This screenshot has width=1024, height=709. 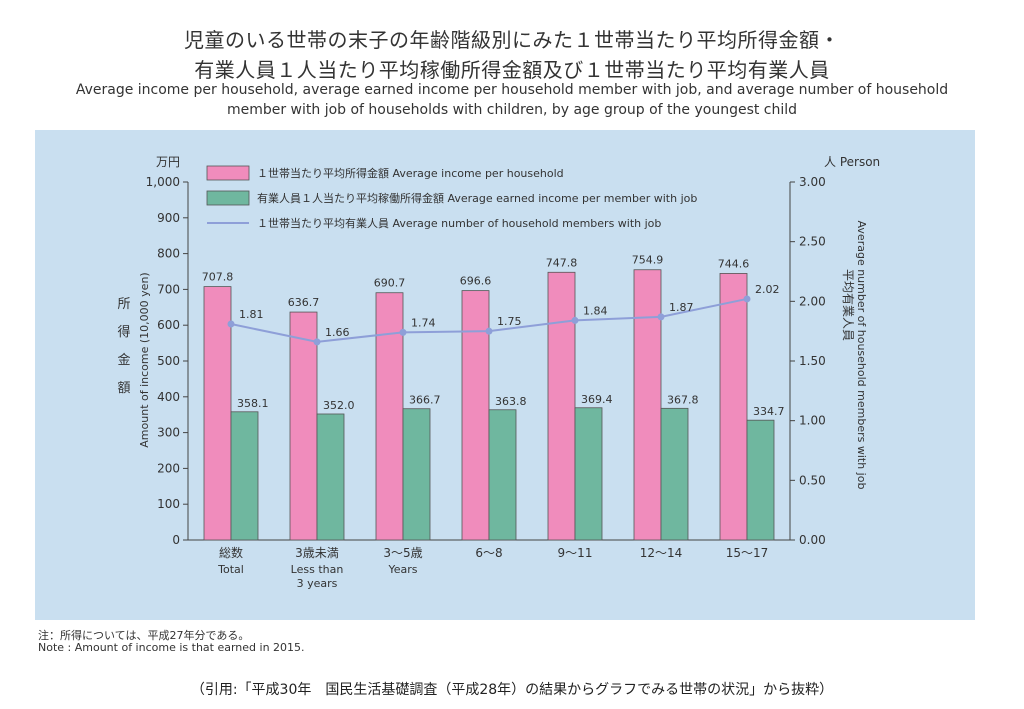 What do you see at coordinates (769, 411) in the screenshot?
I see `data-label-earned-income-per-member: 334.7` at bounding box center [769, 411].